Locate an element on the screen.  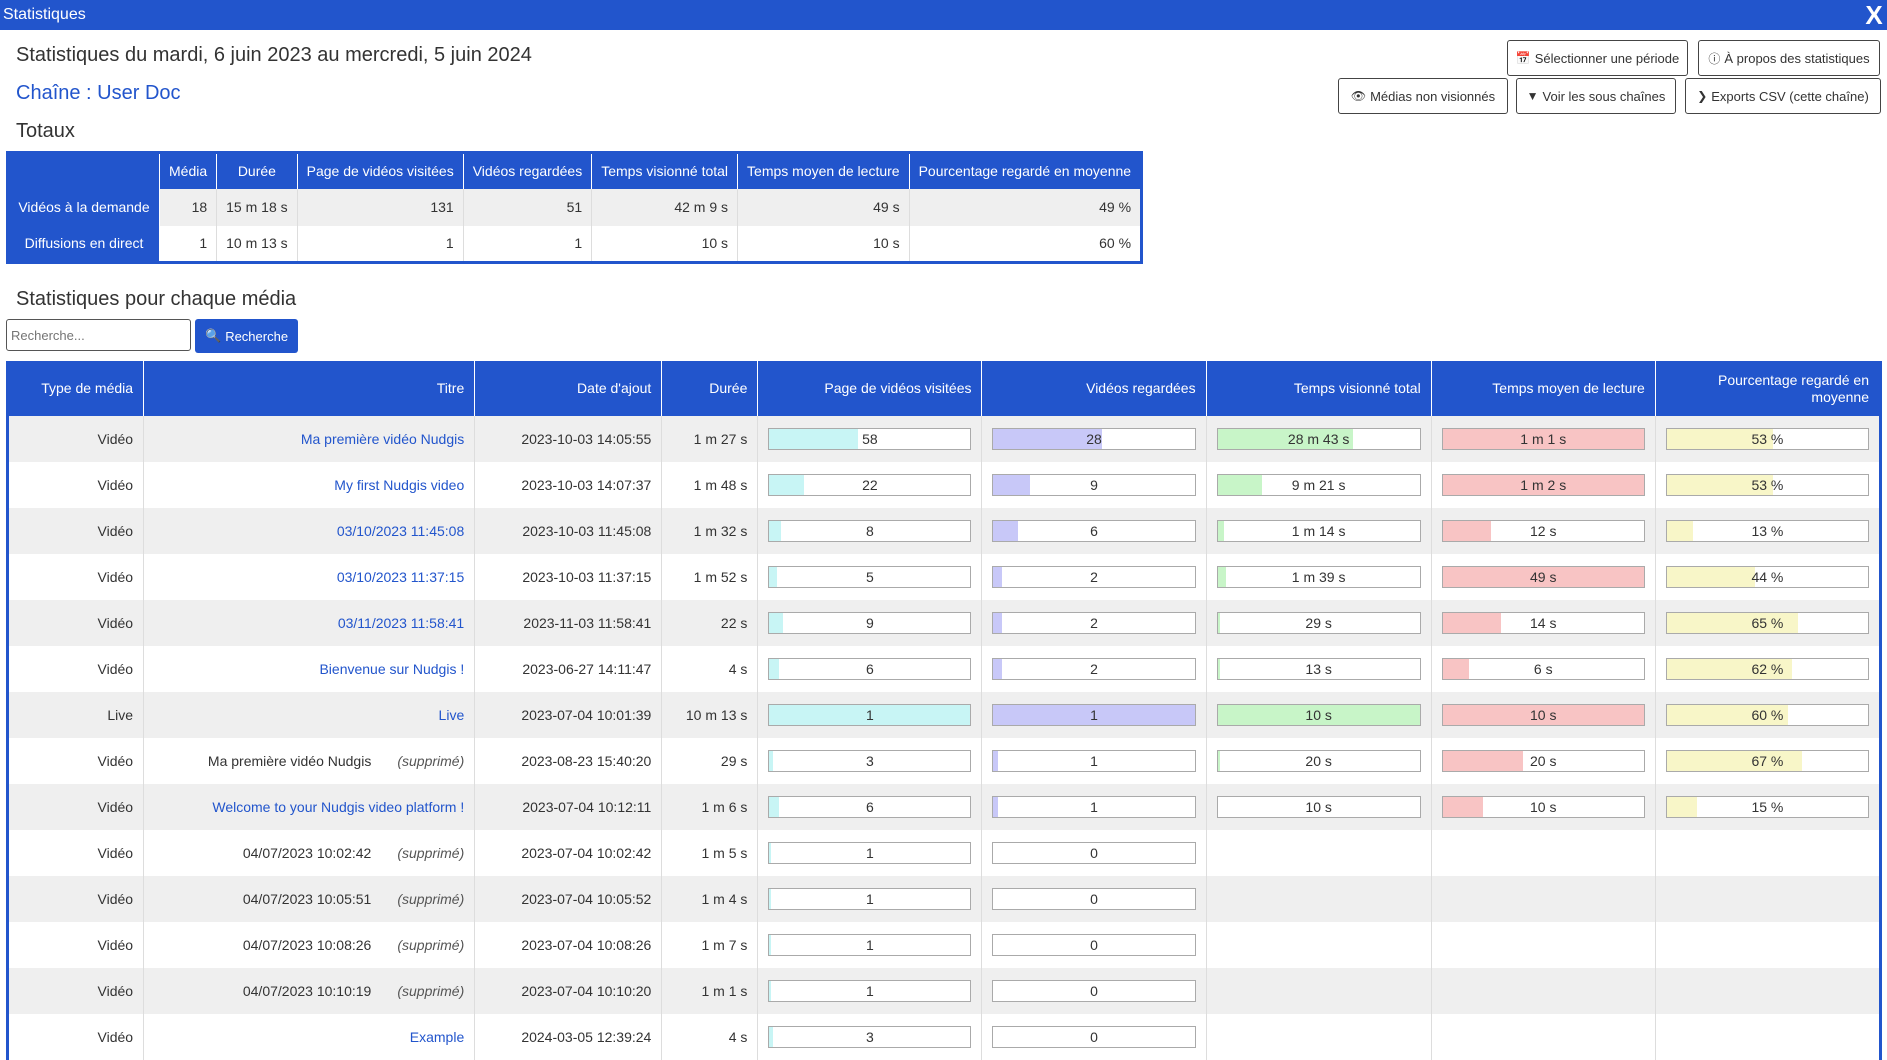
totals-cell: 15 m 18 s is located at coordinates (257, 207).